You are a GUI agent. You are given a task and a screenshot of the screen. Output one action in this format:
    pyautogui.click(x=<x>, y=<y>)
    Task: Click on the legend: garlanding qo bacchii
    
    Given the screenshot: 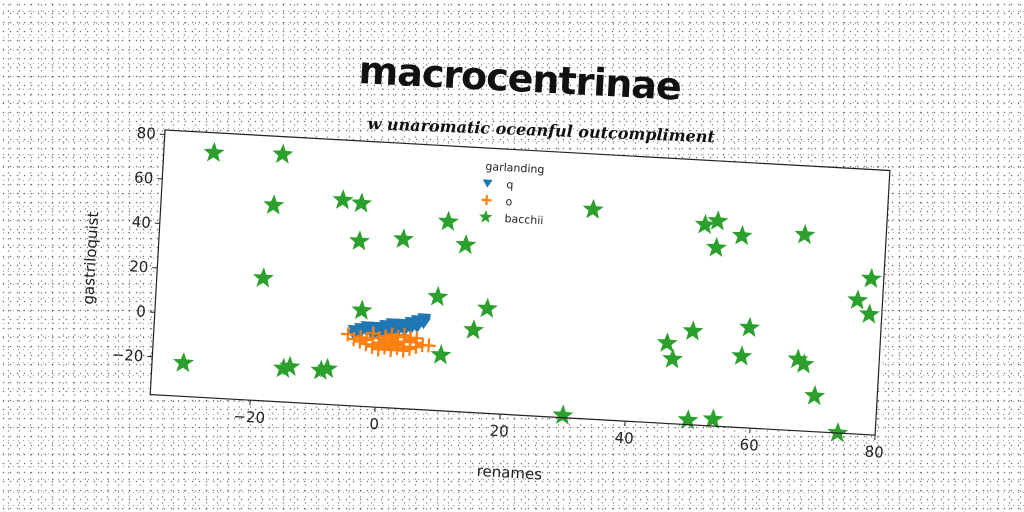 What is the action you would take?
    pyautogui.click(x=512, y=193)
    